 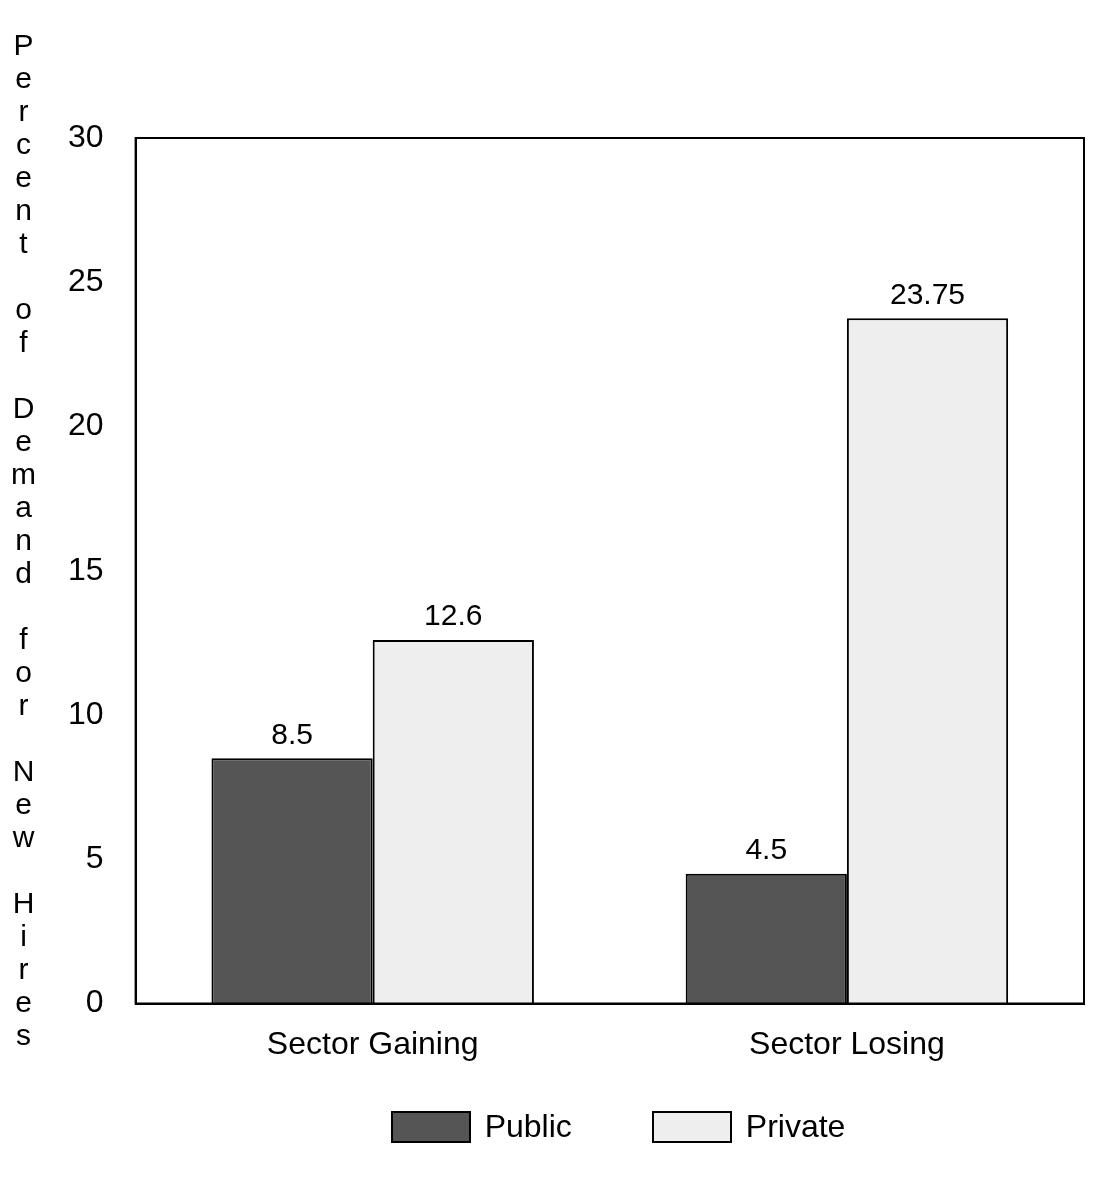 What do you see at coordinates (372, 1042) in the screenshot?
I see `x-tick-label: Sector Gaining` at bounding box center [372, 1042].